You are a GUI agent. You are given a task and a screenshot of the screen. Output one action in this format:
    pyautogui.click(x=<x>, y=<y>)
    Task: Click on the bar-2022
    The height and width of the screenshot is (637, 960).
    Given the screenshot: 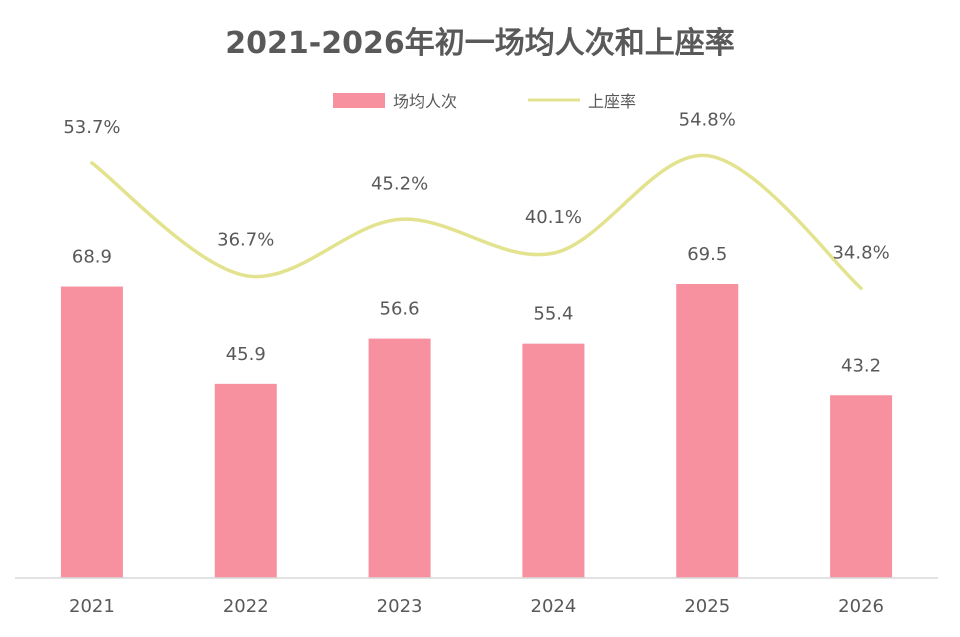 What is the action you would take?
    pyautogui.click(x=245, y=480)
    